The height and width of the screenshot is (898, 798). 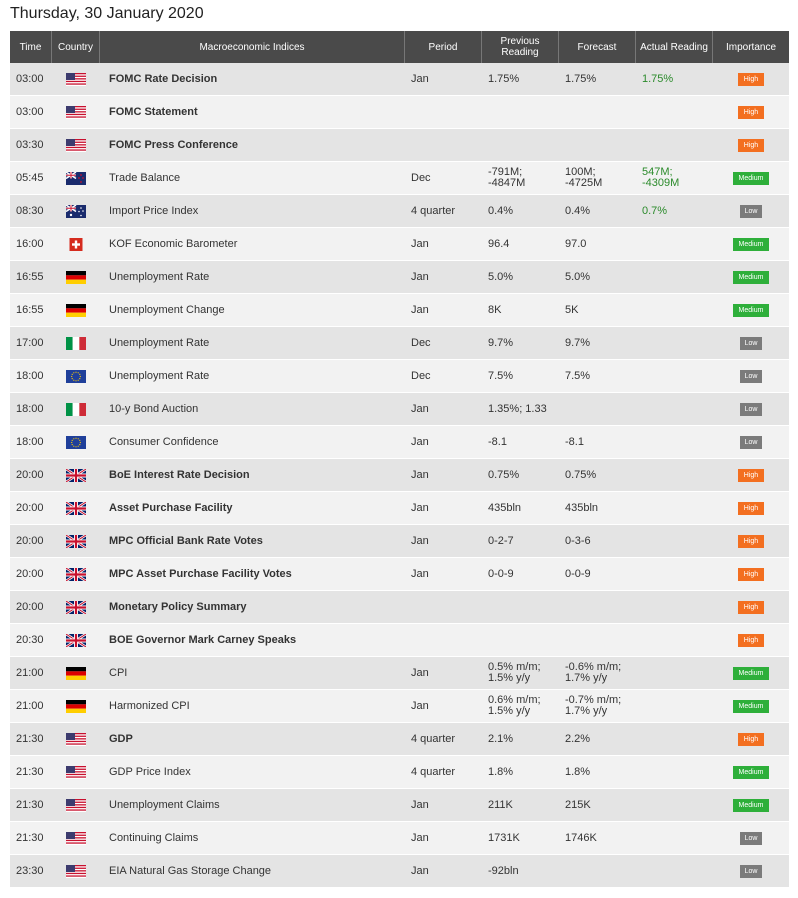 I want to click on event-name: Consumer Confidence, so click(x=164, y=442).